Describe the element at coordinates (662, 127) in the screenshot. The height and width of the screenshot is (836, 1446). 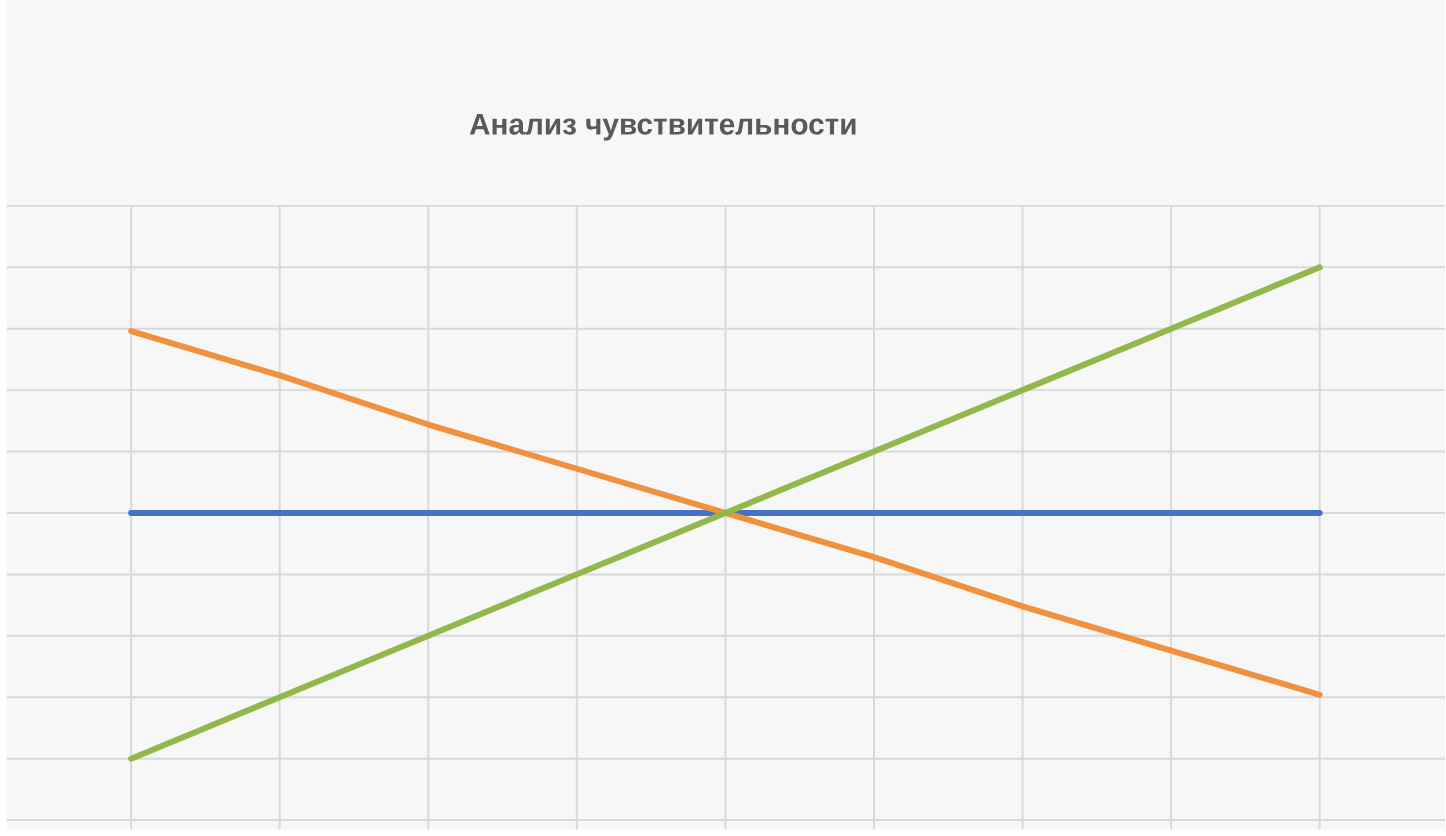
I see `chart-title: Анализ чувствительности` at that location.